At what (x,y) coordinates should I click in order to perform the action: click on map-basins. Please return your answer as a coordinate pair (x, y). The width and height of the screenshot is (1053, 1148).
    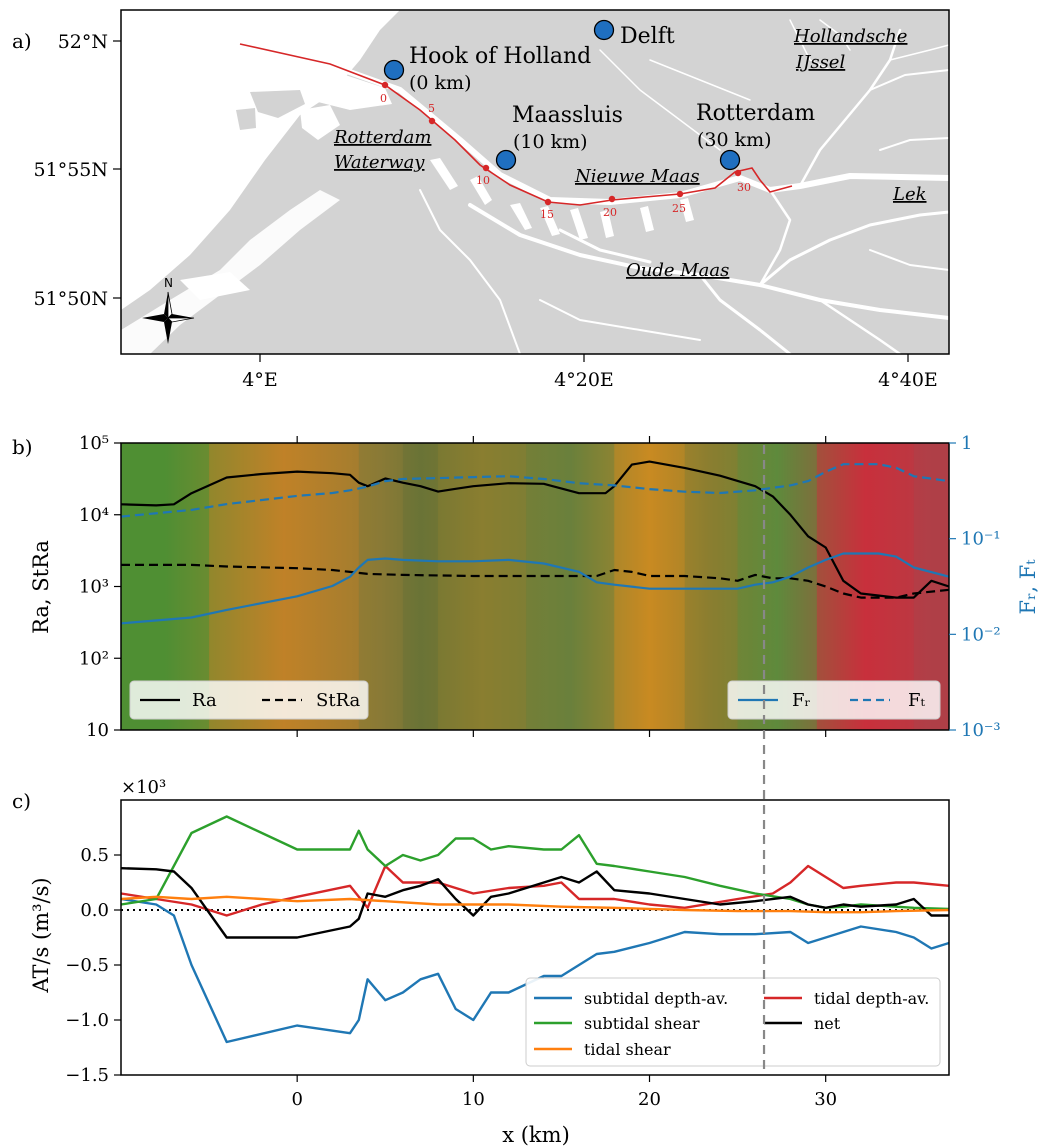
    Looking at the image, I should click on (562, 199).